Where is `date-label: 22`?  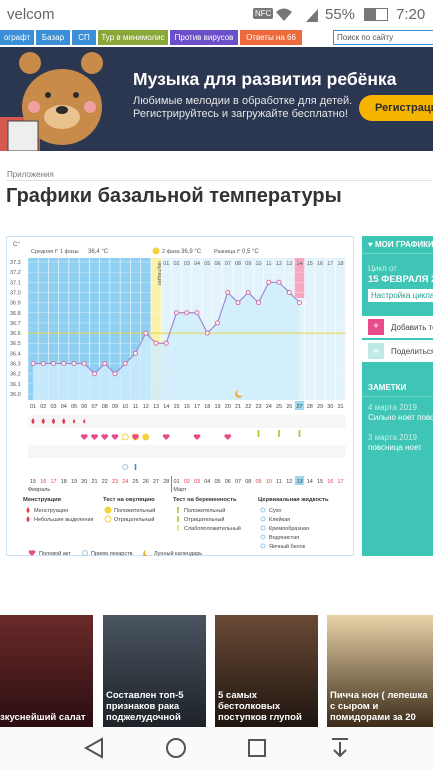 date-label: 22 is located at coordinates (105, 482).